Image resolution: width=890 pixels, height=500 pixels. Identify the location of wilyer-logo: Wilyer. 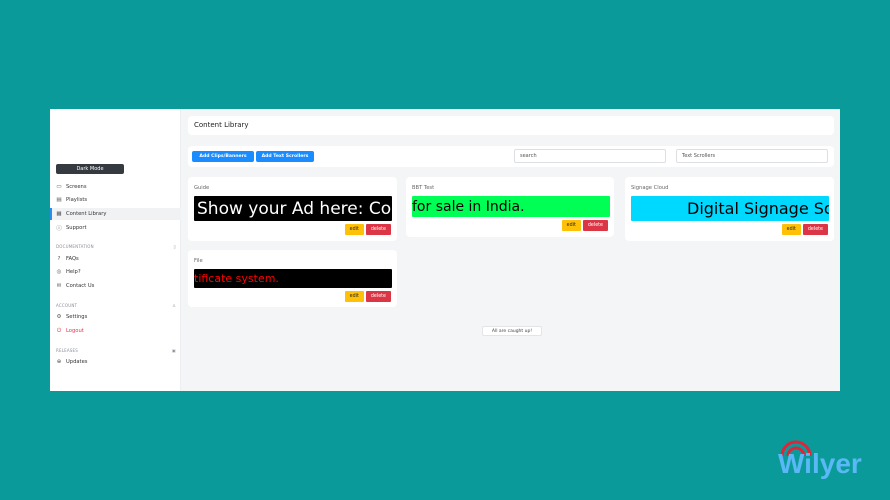
(826, 463).